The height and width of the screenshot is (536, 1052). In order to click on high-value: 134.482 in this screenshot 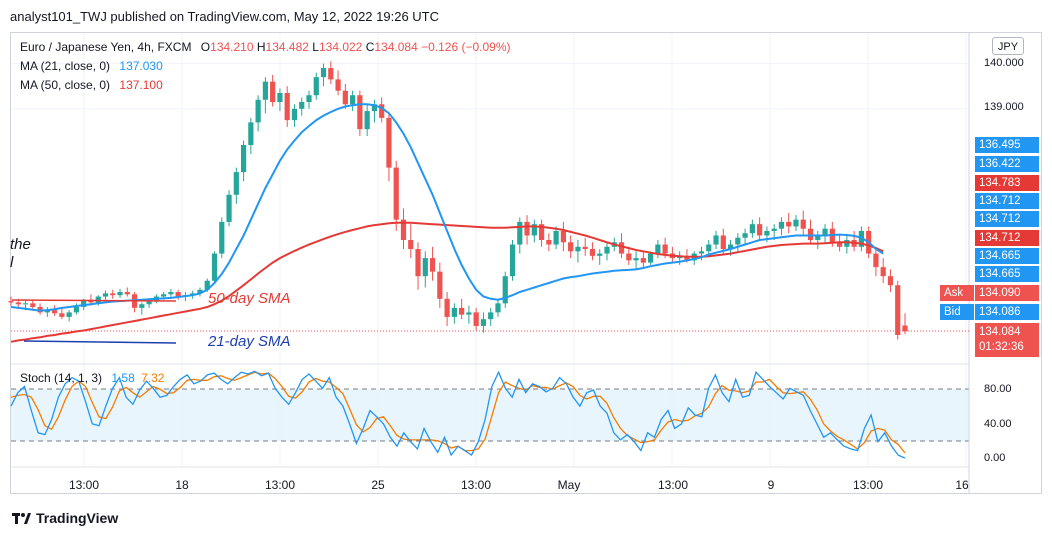, I will do `click(287, 47)`.